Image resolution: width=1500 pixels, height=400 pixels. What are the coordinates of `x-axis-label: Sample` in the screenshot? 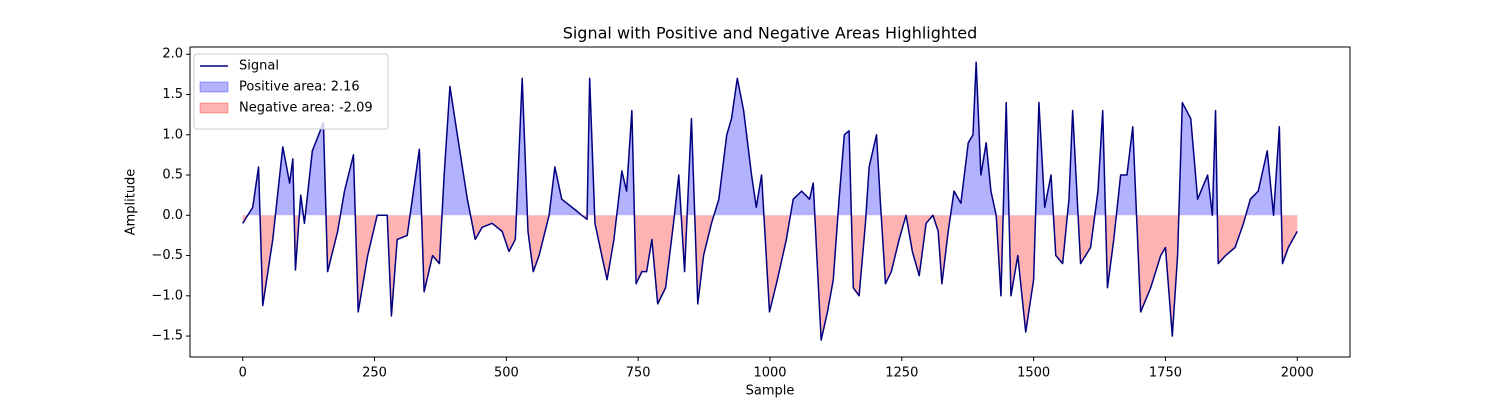 It's located at (770, 391).